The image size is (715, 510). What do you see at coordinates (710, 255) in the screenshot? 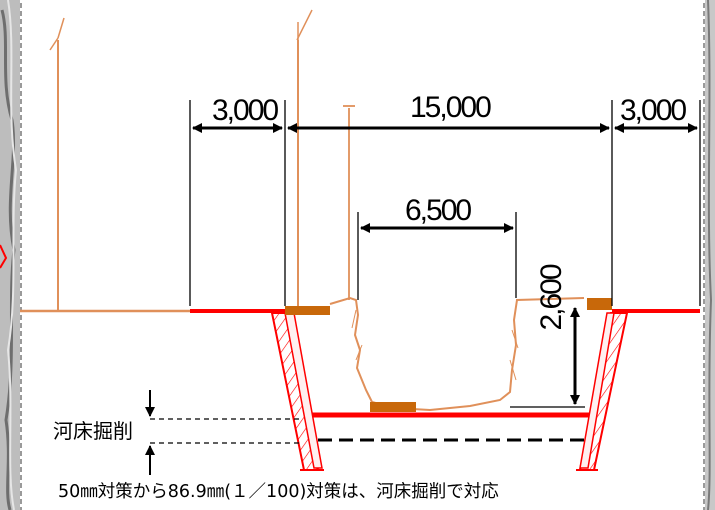
I see `background-photo-right` at bounding box center [710, 255].